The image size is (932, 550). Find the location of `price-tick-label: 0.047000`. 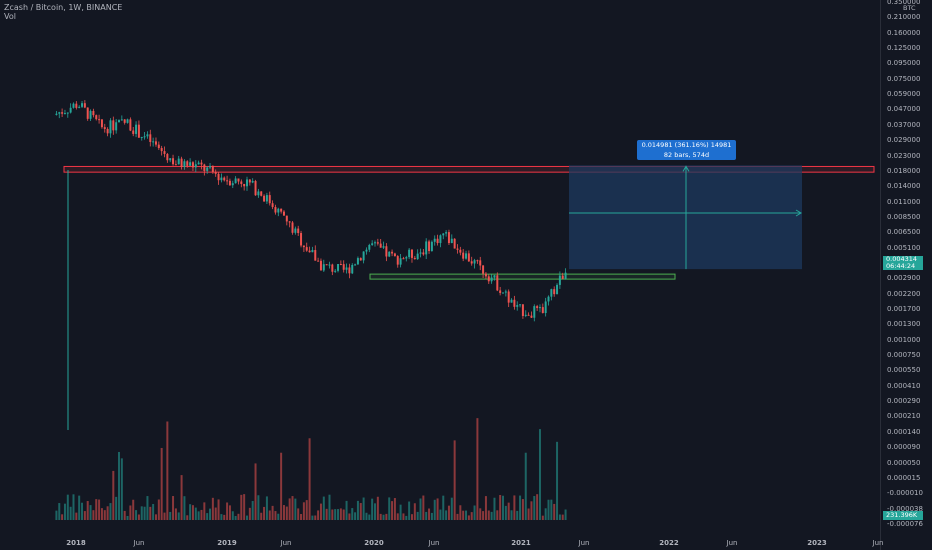

price-tick-label: 0.047000 is located at coordinates (904, 109).